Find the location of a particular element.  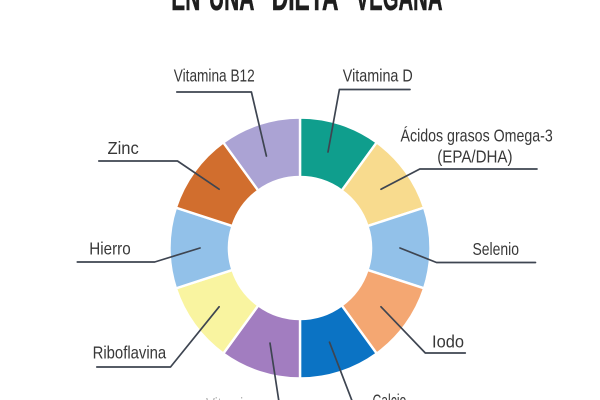

svg-text: Riboflavina is located at coordinates (130, 352).